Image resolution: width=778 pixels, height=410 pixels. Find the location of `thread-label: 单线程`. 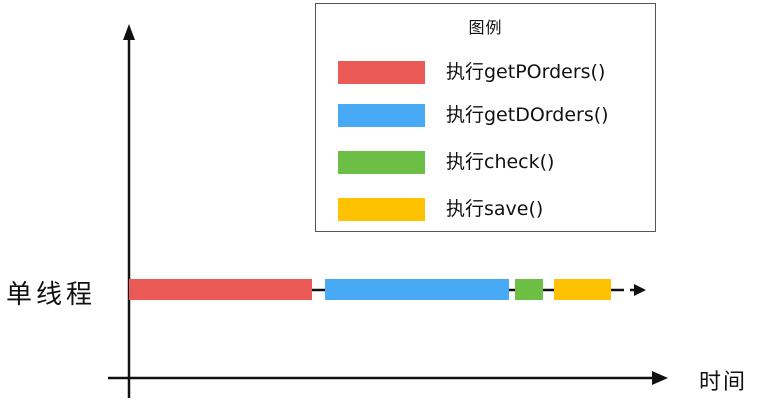

thread-label: 单线程 is located at coordinates (51, 295).